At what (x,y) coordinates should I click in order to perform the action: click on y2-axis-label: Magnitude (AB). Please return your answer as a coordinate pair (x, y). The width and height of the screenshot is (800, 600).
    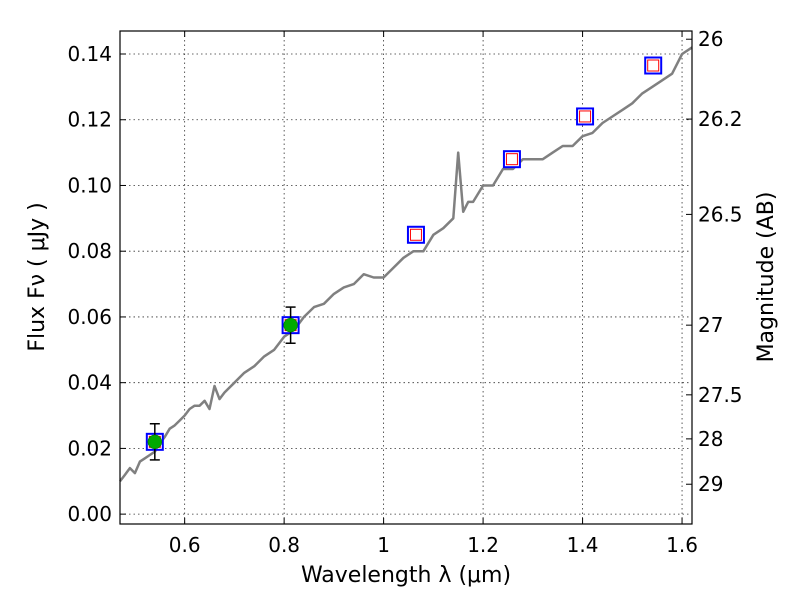
    Looking at the image, I should click on (766, 277).